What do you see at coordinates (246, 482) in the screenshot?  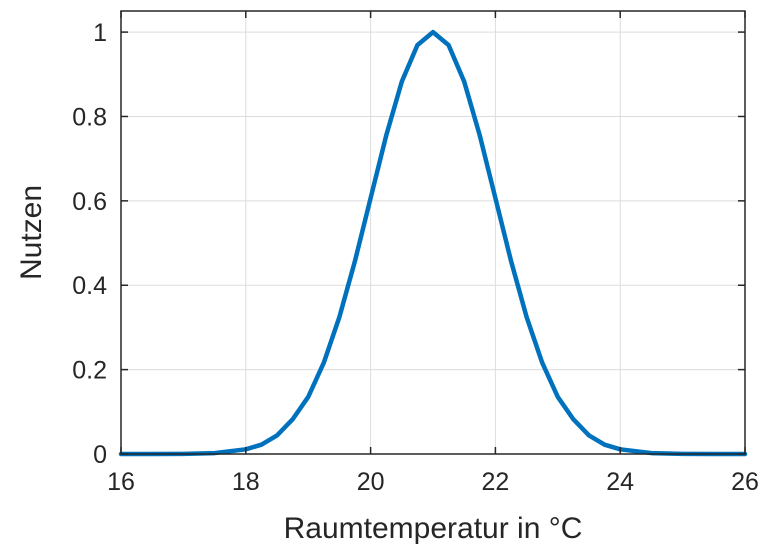 I see `x-tick-label: 18` at bounding box center [246, 482].